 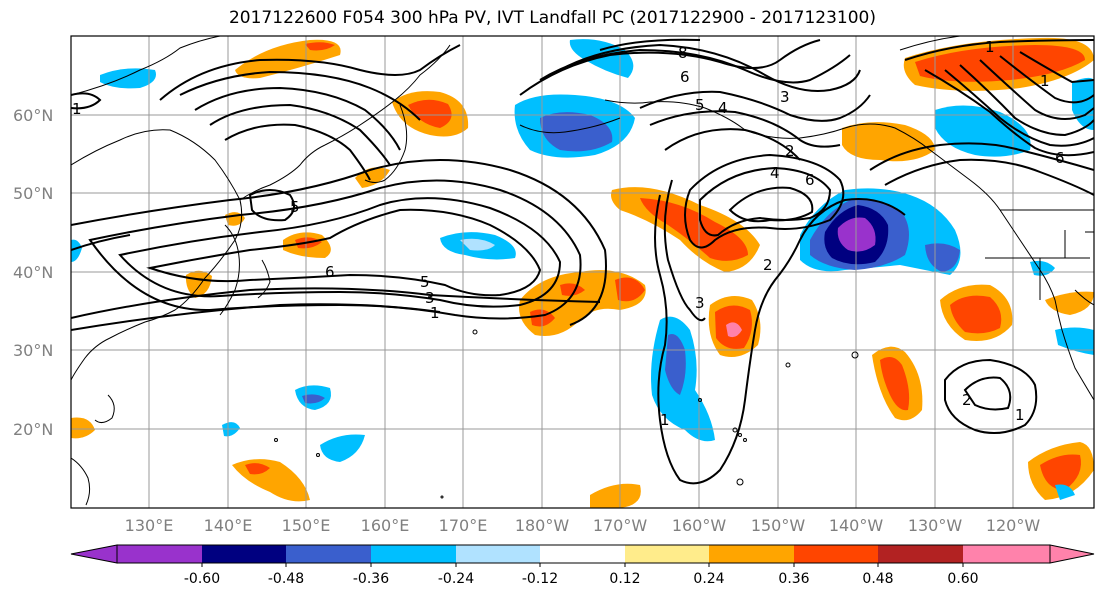 What do you see at coordinates (1013, 525) in the screenshot?
I see `lon-label: 120°W` at bounding box center [1013, 525].